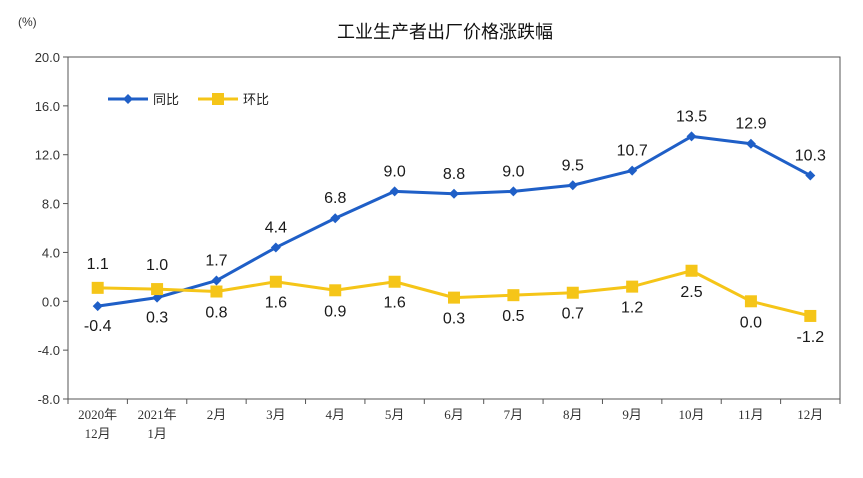 This screenshot has width=863, height=478. I want to click on data-label: 8.8, so click(454, 174).